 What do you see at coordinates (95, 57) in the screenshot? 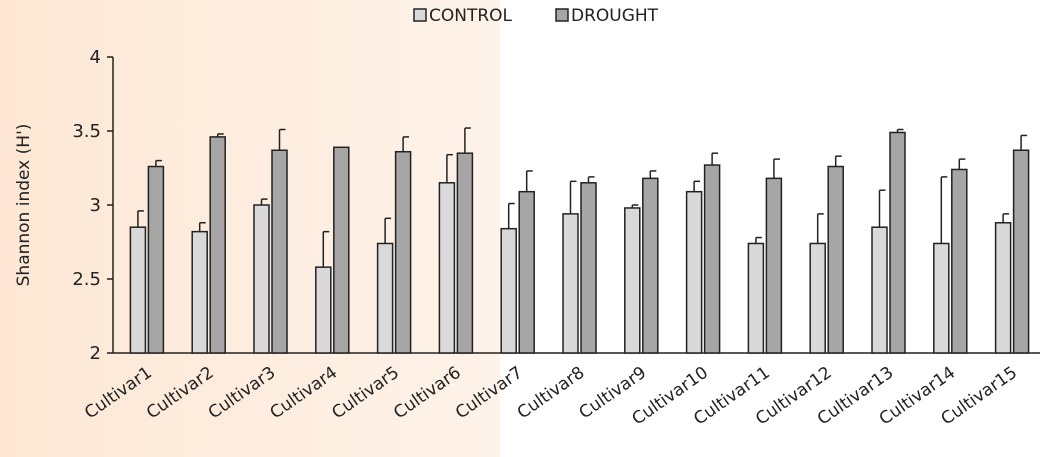
I see `y-tick-label: 4` at bounding box center [95, 57].